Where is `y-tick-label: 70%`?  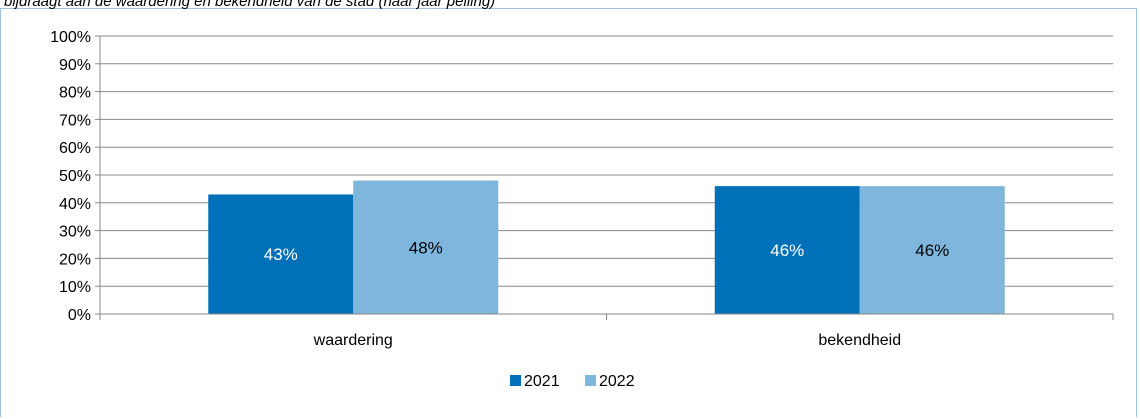
y-tick-label: 70% is located at coordinates (75, 120).